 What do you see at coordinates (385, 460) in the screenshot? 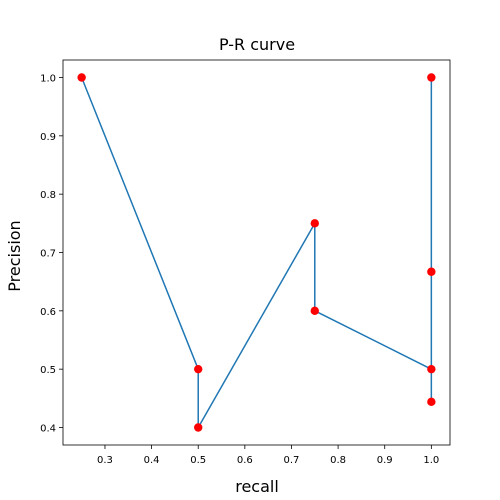
I see `x-tick-label: 0.9` at bounding box center [385, 460].